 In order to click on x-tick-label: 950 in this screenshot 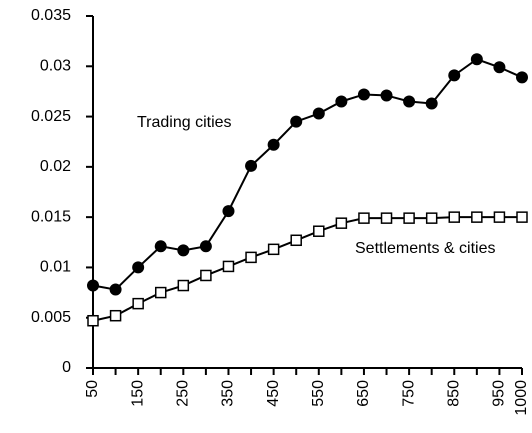, I will do `click(499, 393)`.